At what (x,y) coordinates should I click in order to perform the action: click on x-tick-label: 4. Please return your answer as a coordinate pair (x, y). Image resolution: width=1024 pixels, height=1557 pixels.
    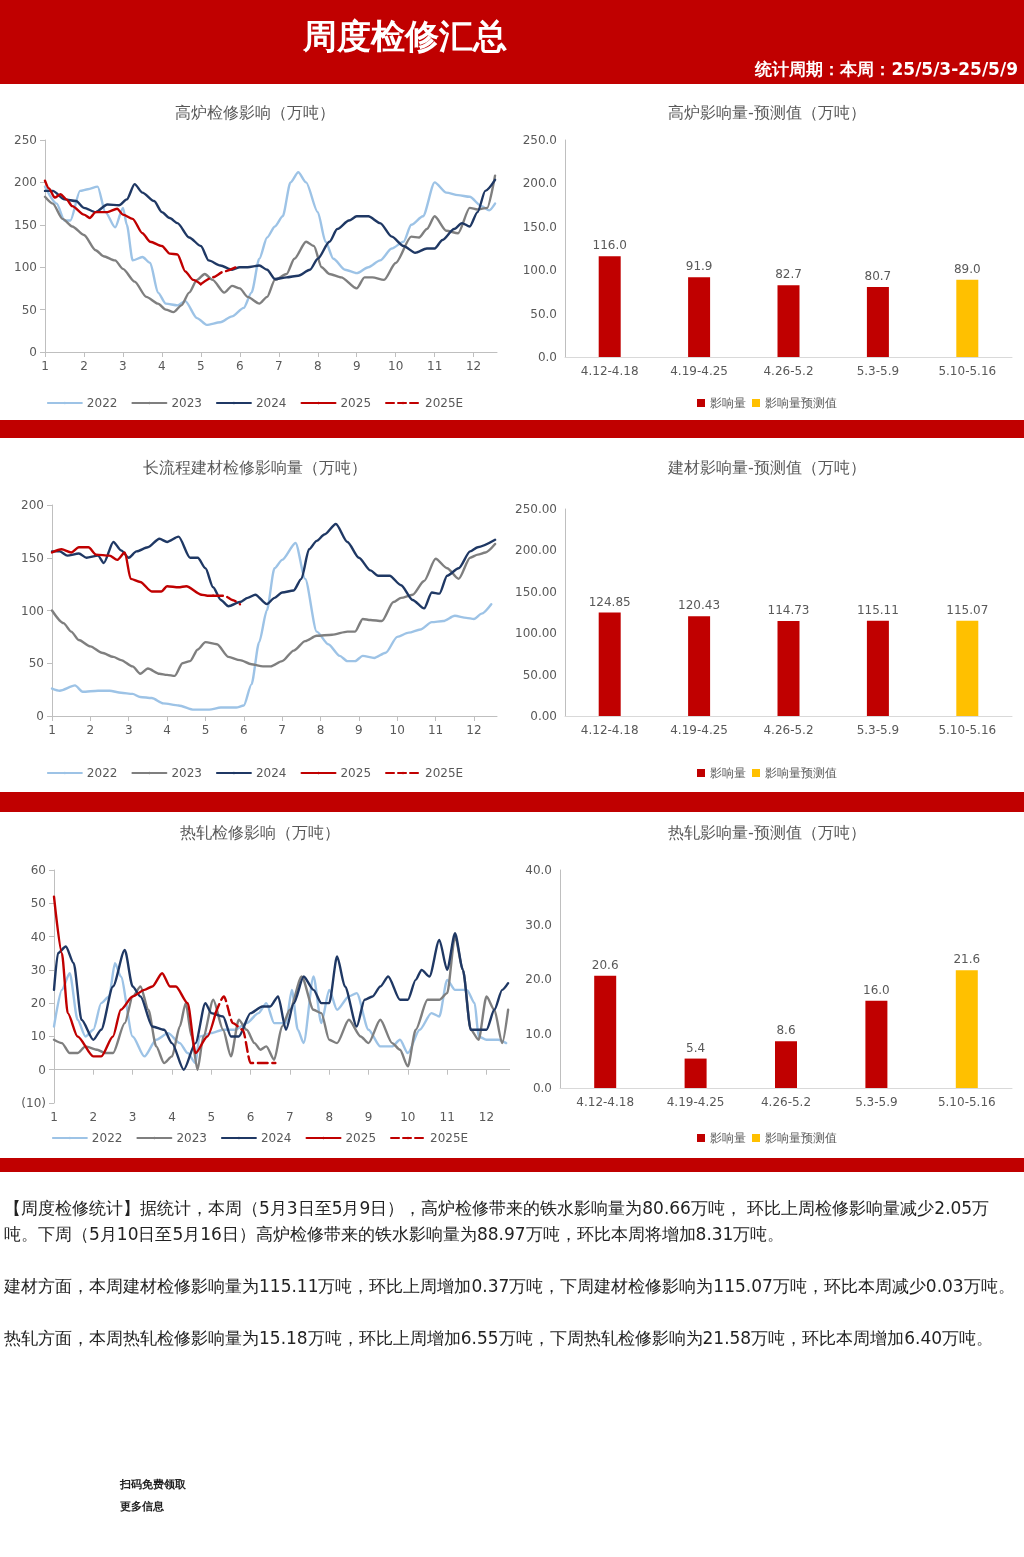
    Looking at the image, I should click on (172, 1117).